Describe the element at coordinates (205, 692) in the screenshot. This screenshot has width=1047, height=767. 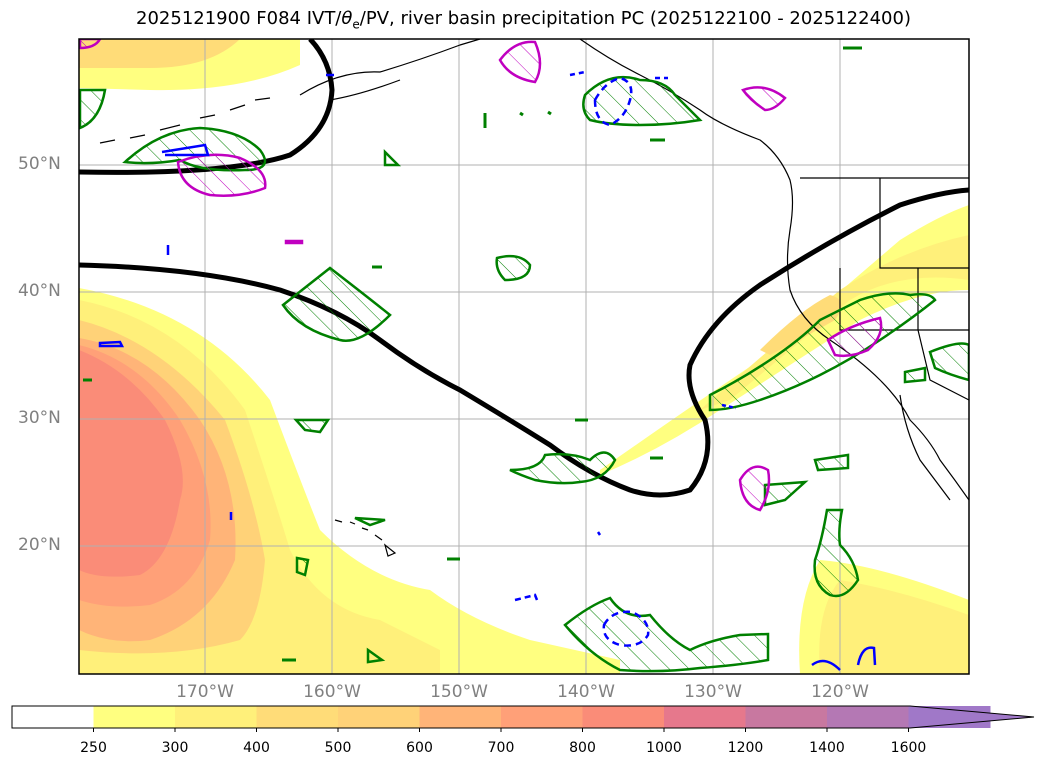
I see `lon-label-170w: 170°W` at that location.